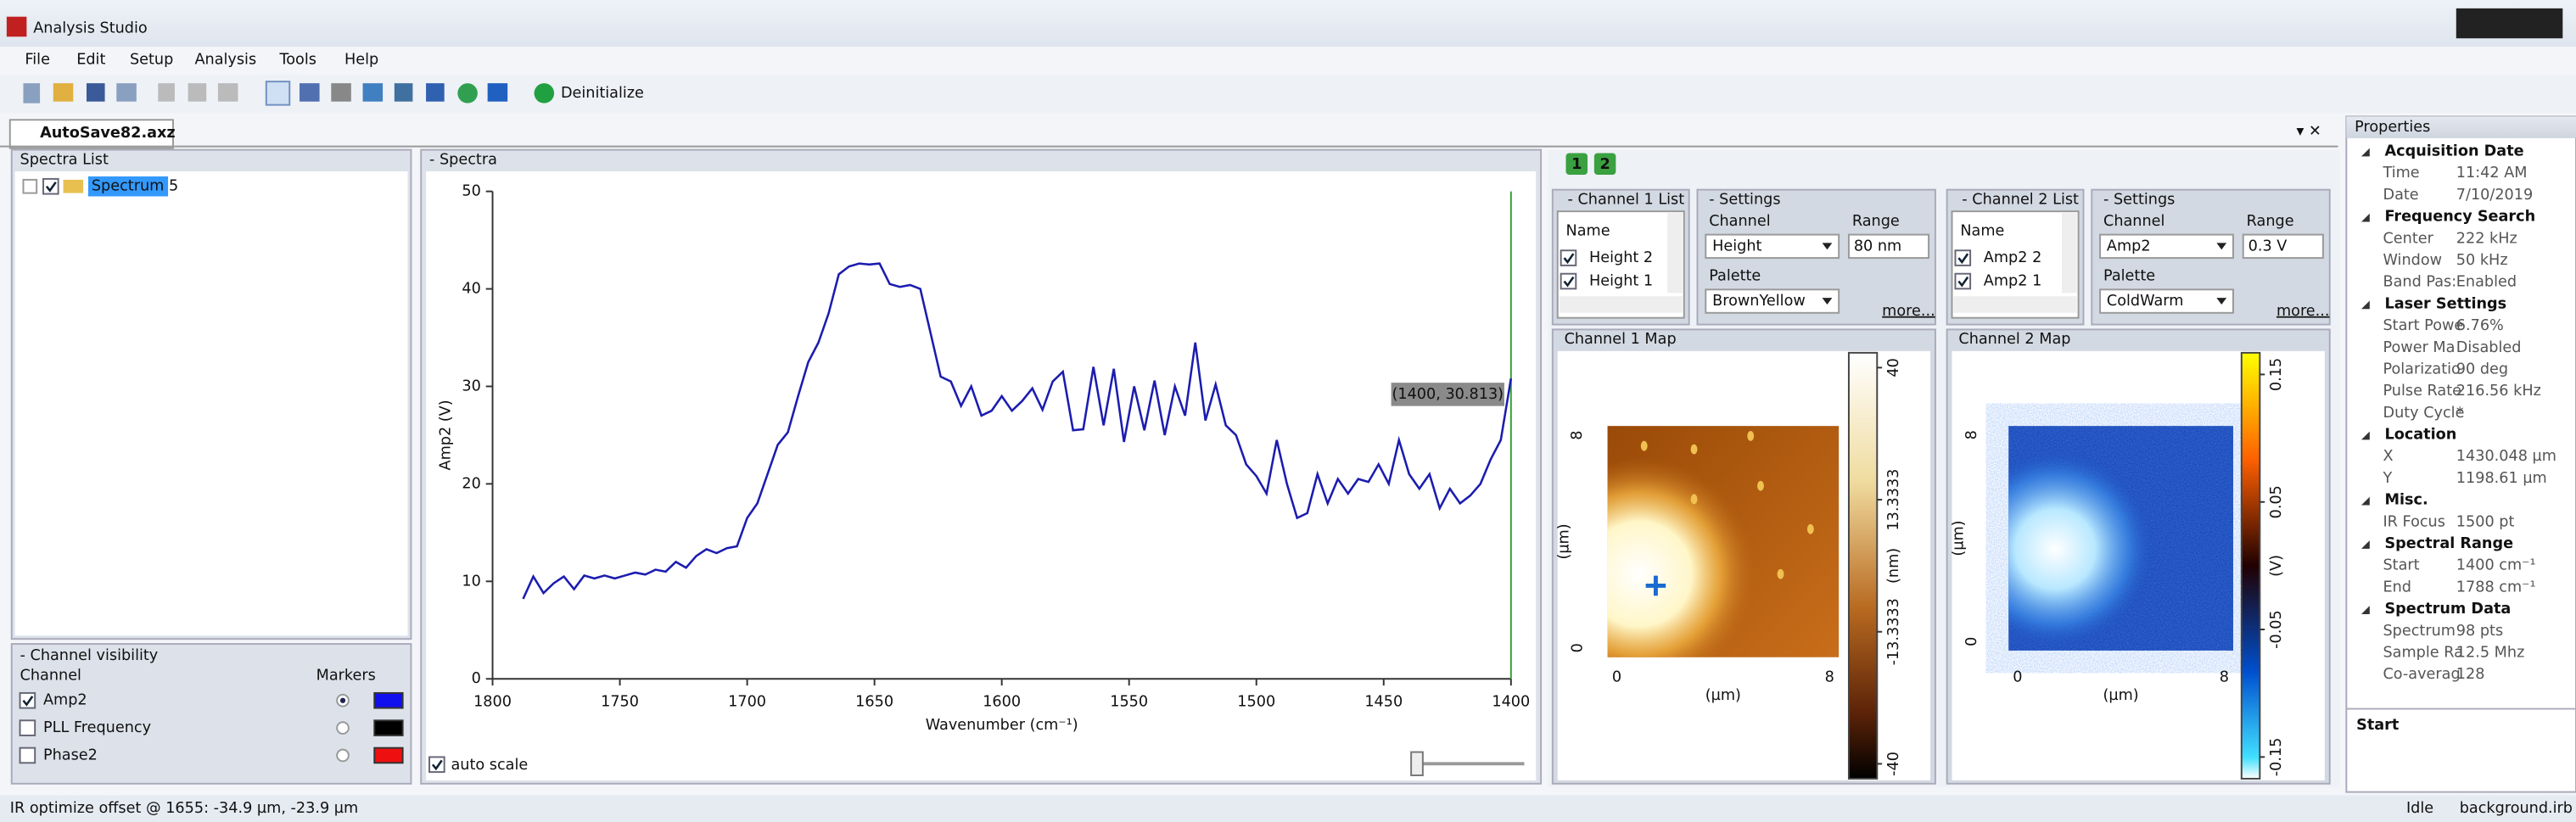  Describe the element at coordinates (2461, 127) in the screenshot. I see `properties-header` at that location.